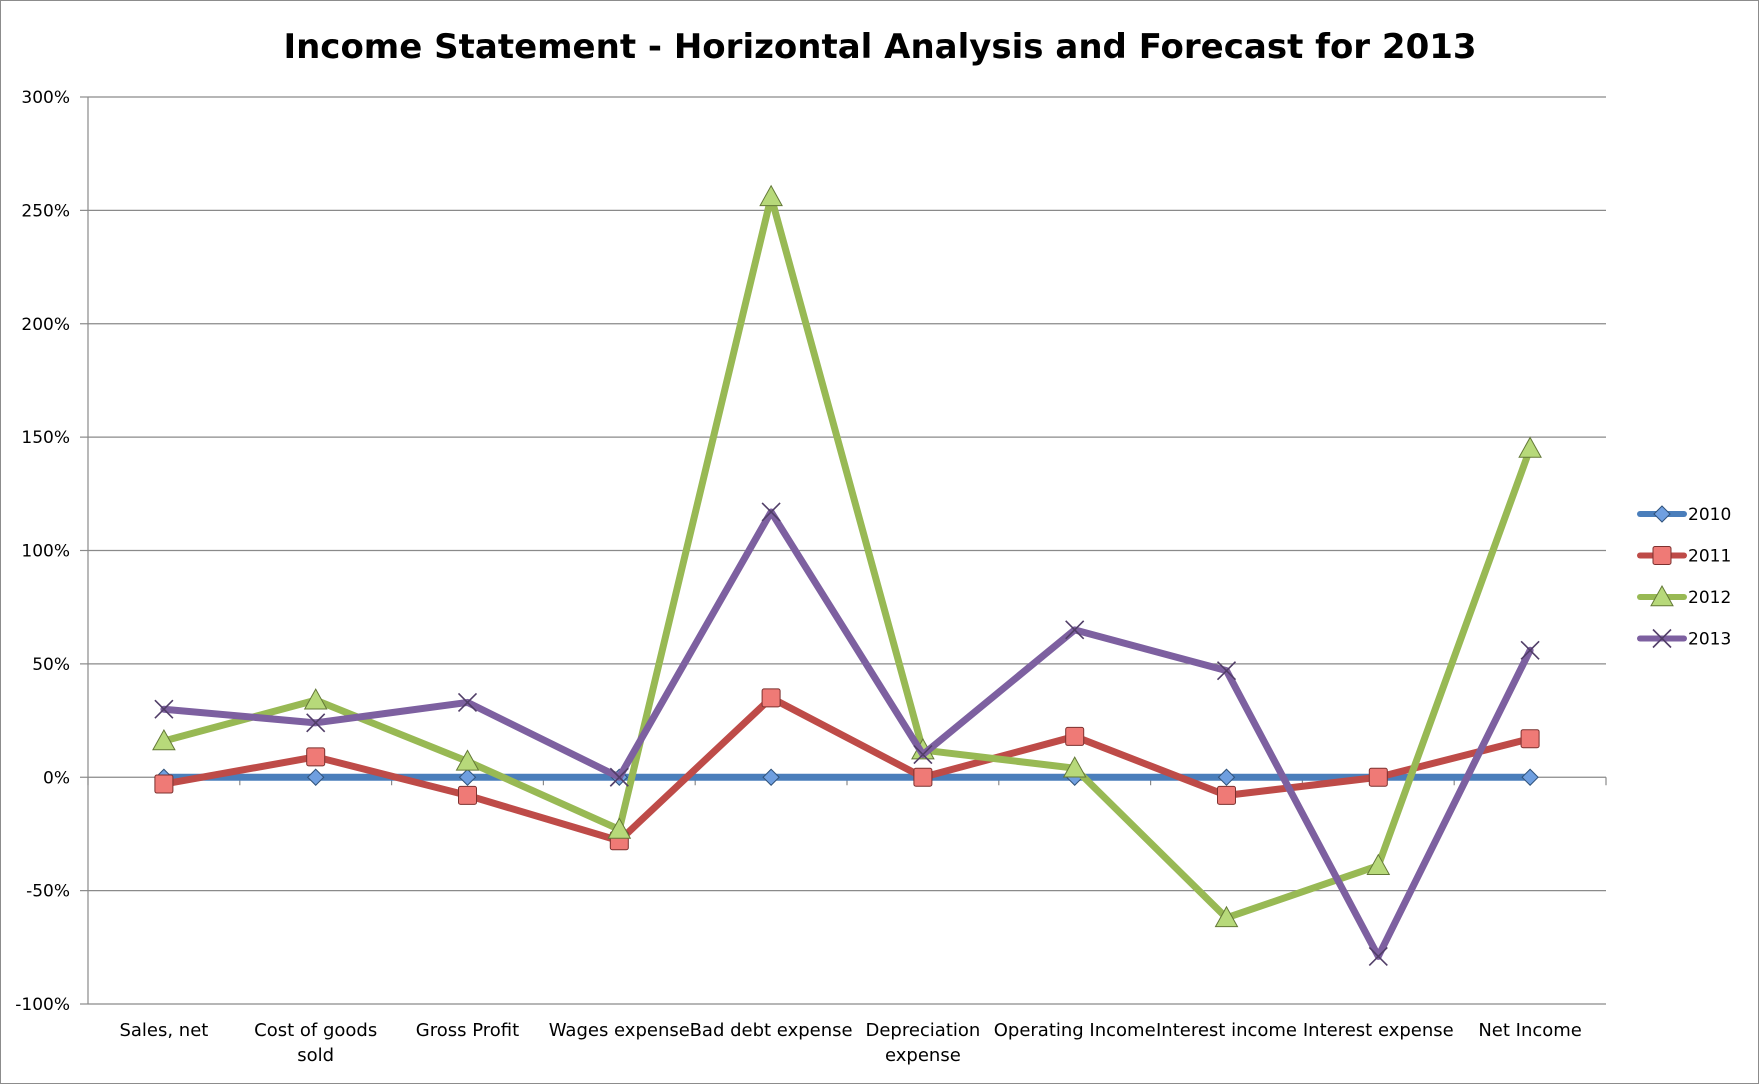  What do you see at coordinates (45, 98) in the screenshot?
I see `y-tick-label: 300%` at bounding box center [45, 98].